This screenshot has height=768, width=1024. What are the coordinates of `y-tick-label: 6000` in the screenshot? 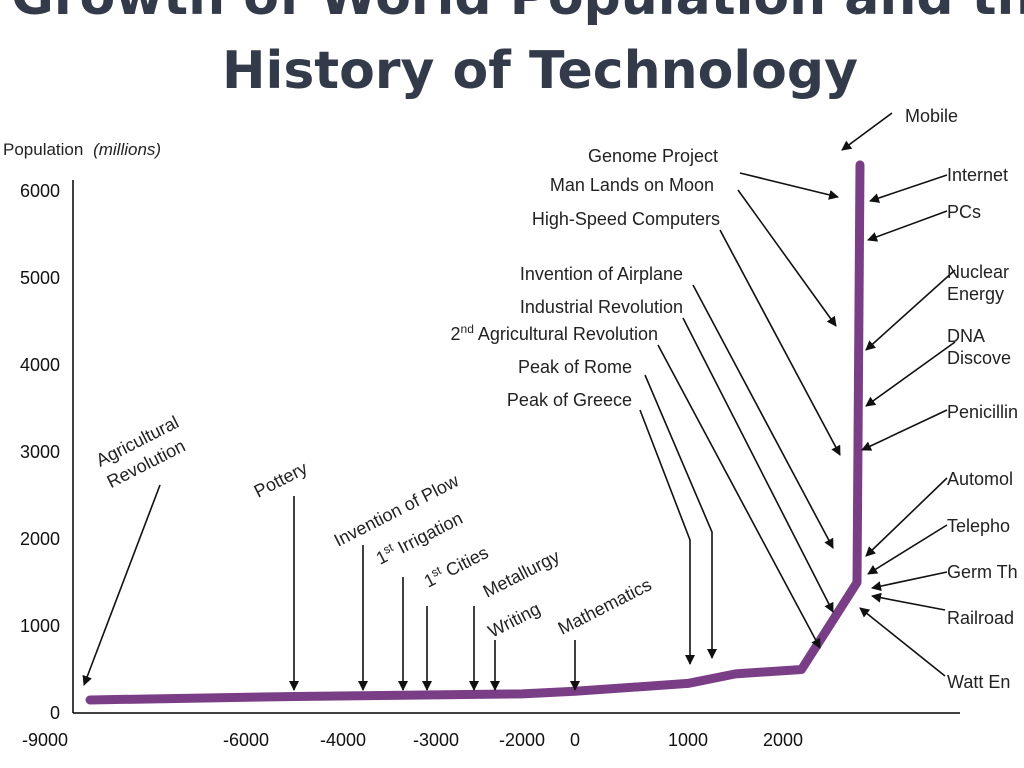 It's located at (40, 191).